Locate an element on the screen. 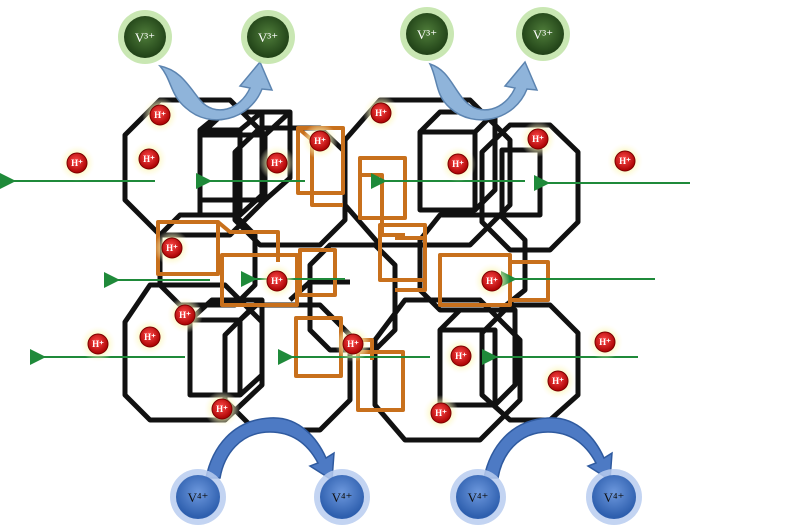 The width and height of the screenshot is (812, 531). v4-transfer-arrows is located at coordinates (409, 449).